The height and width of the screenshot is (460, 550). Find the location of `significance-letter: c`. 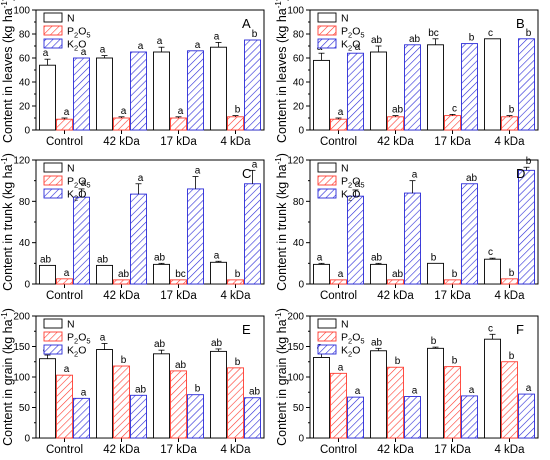

significance-letter: c is located at coordinates (490, 328).